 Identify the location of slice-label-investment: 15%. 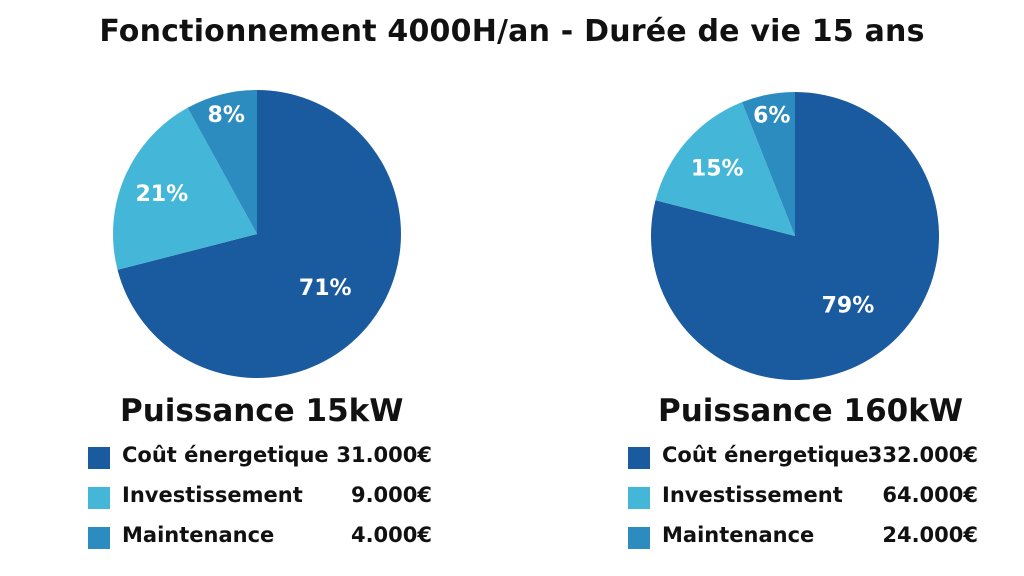
(717, 168).